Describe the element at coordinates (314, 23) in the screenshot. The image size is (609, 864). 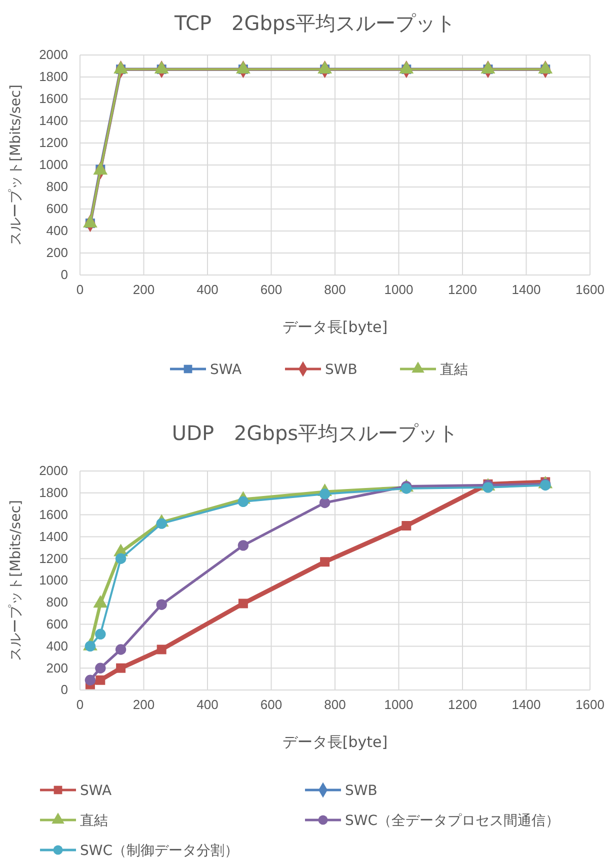
I see `chart-title: TCP 2Gbps平均スループット` at that location.